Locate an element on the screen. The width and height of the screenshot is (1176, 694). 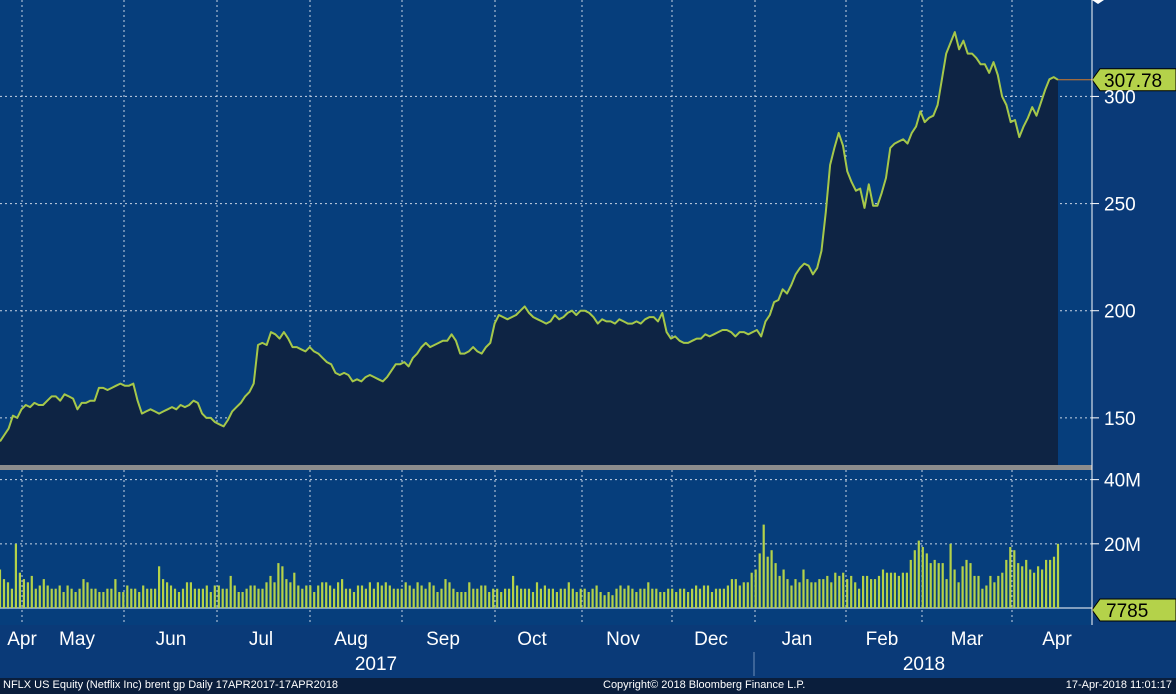
footer-timestamp: 17-Apr-2018 11:01:17 is located at coordinates (1118, 685).